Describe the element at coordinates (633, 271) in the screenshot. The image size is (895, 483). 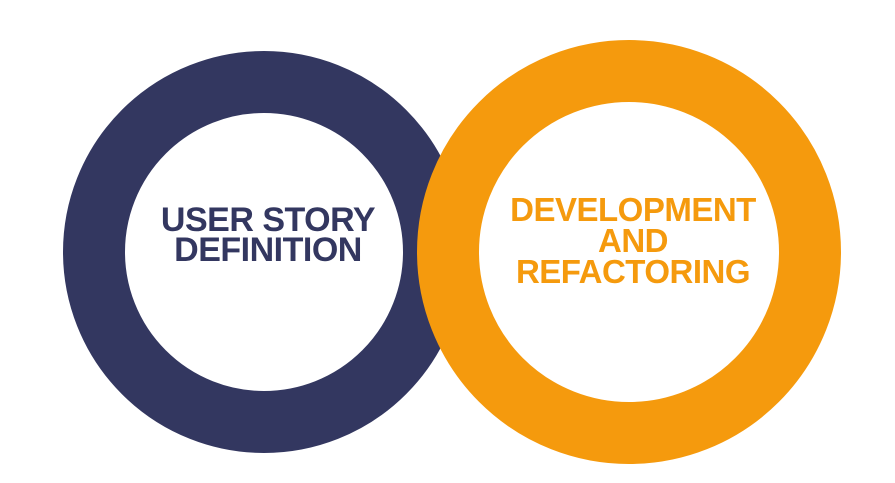
I see `label-line: REFACTORING` at that location.